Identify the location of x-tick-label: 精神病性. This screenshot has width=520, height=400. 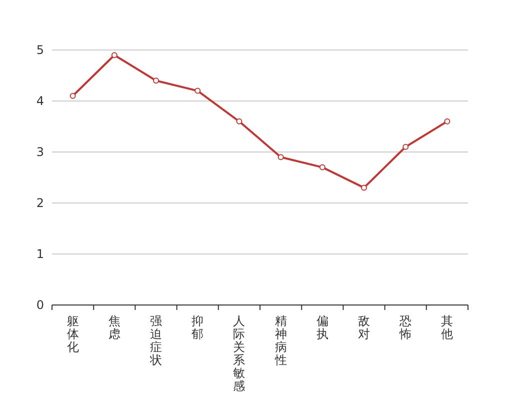
(280, 340).